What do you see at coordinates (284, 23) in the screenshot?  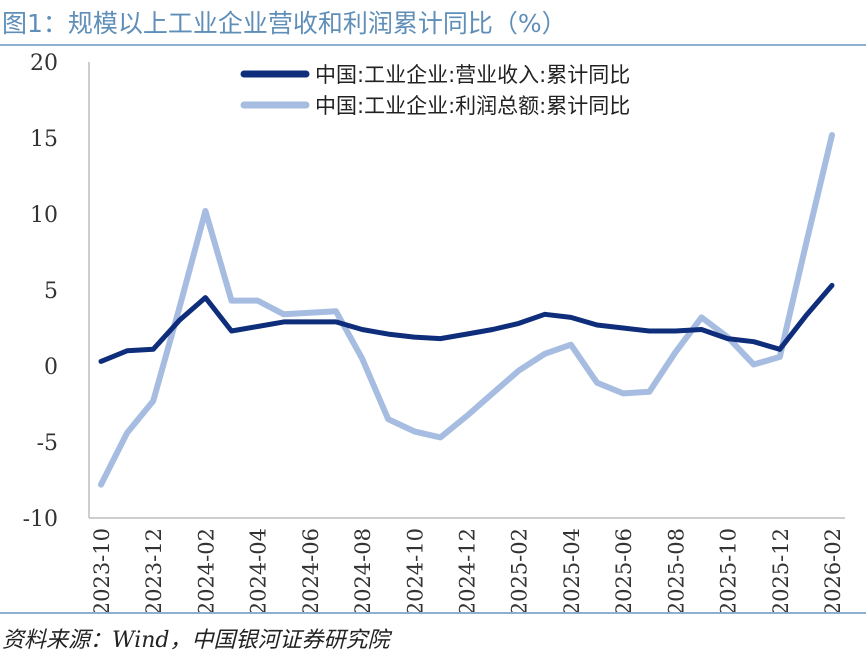 I see `chart-title: 图1：规模以上工业企业营收和利润累计同比（%）` at bounding box center [284, 23].